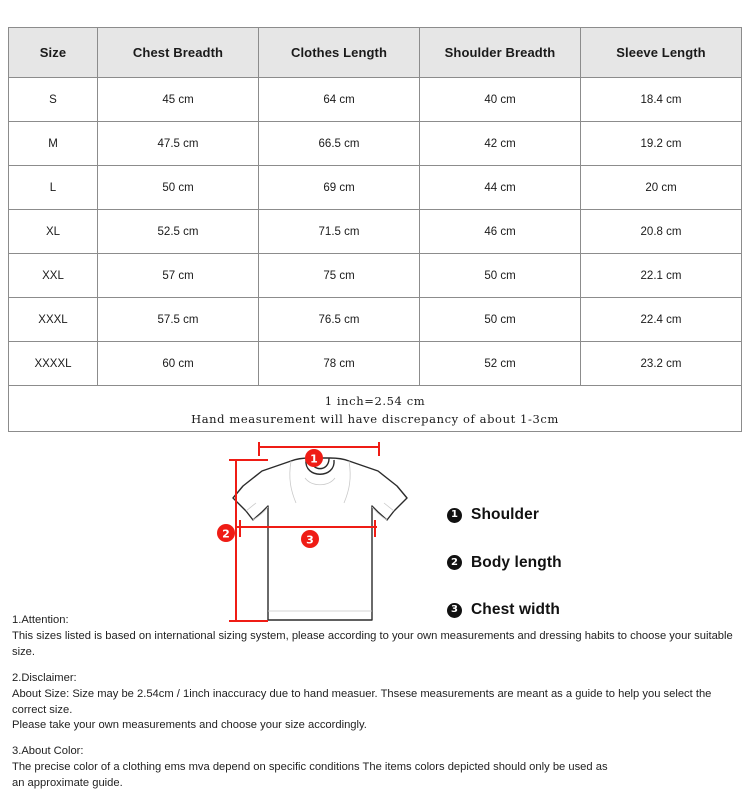 The height and width of the screenshot is (792, 750). I want to click on cell-shoulder-breadth: 44 cm, so click(500, 187).